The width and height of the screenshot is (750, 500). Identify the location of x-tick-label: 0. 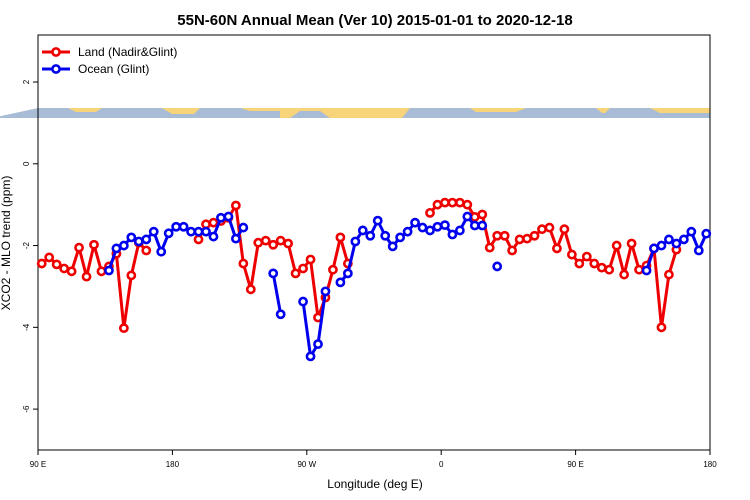
(441, 464).